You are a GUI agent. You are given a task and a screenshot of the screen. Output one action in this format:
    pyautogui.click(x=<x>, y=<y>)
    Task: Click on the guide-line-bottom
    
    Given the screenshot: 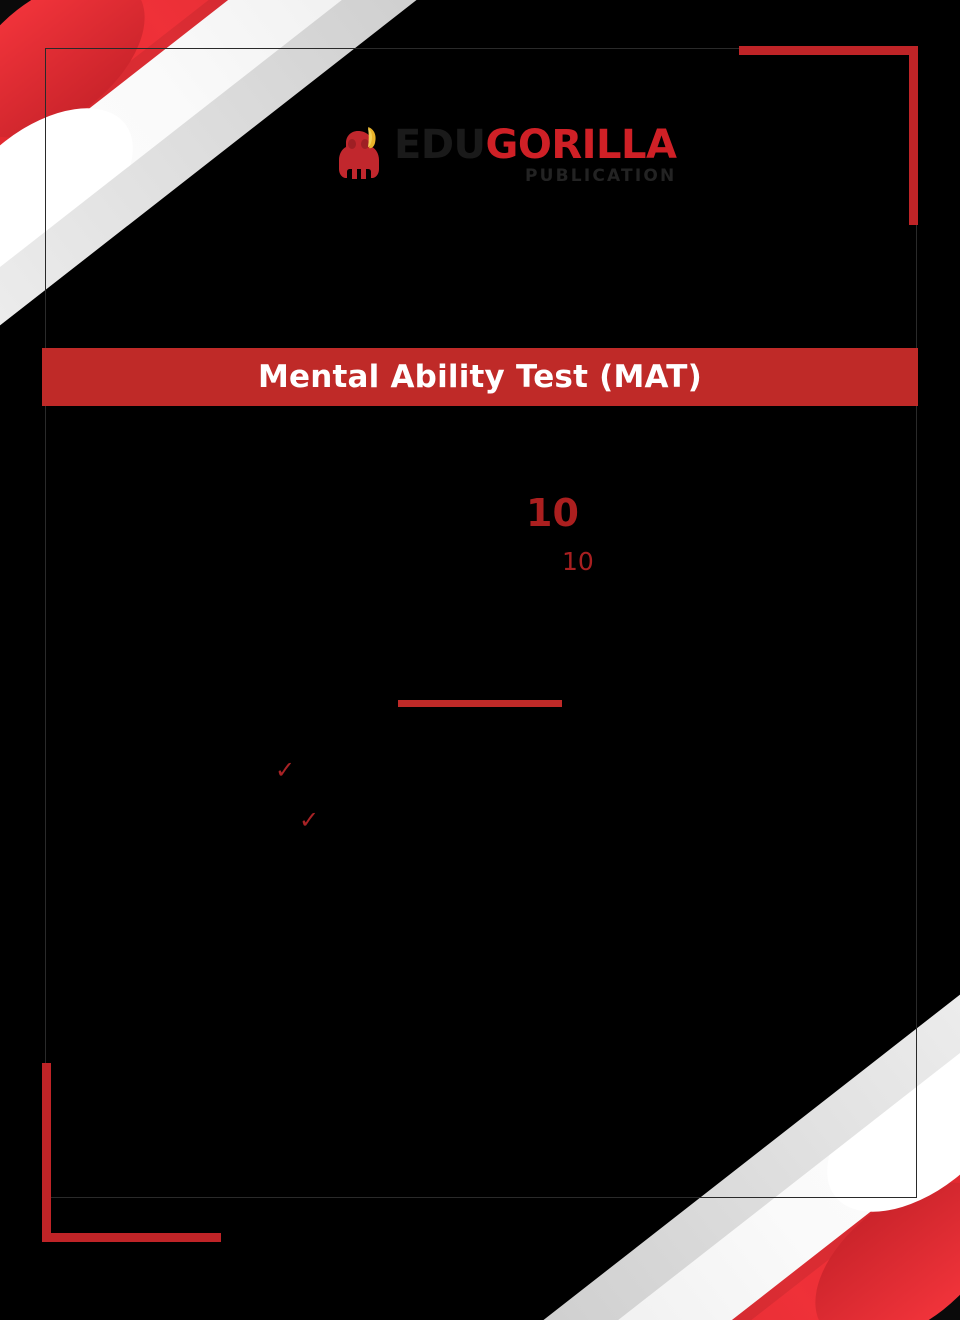 What is the action you would take?
    pyautogui.click(x=481, y=1197)
    